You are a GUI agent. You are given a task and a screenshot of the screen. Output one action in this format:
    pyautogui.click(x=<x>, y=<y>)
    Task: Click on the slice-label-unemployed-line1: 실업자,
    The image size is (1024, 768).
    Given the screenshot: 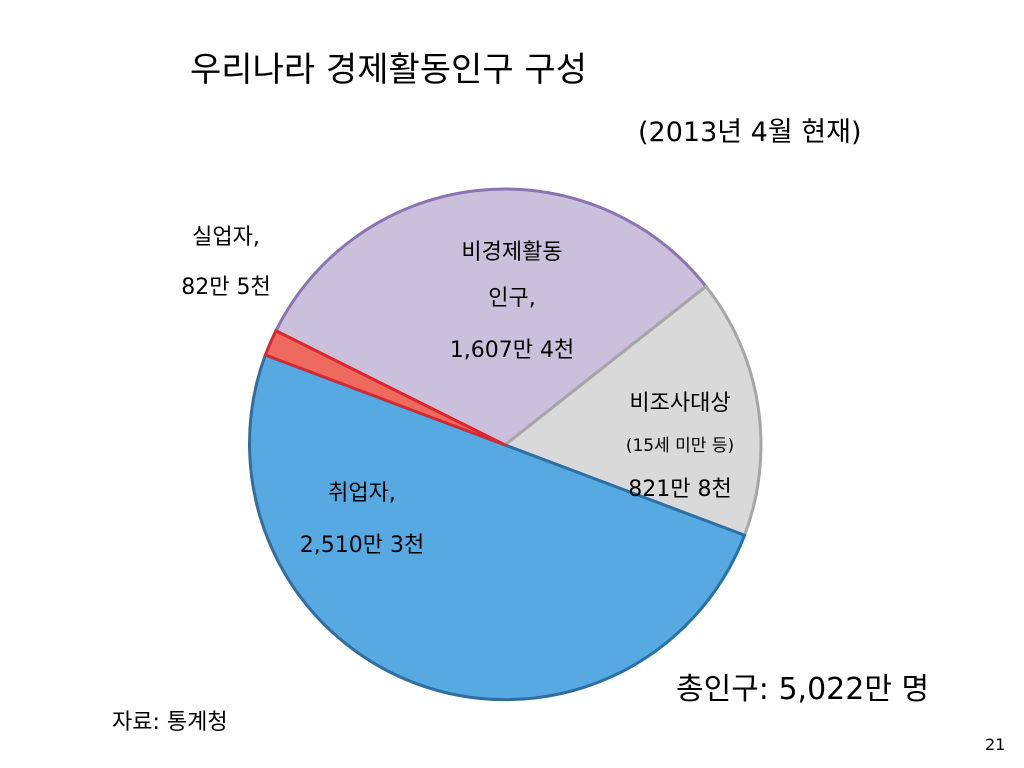 What is the action you would take?
    pyautogui.click(x=226, y=237)
    